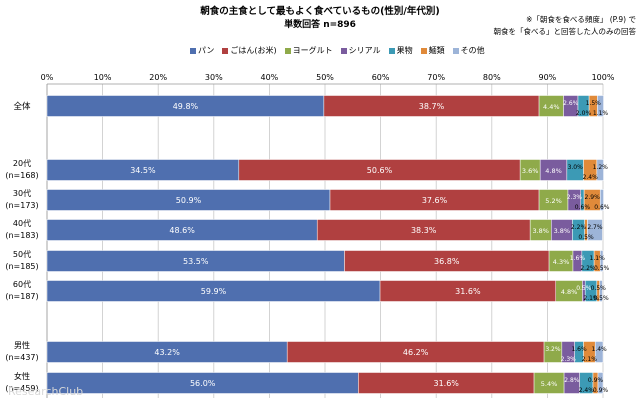  Describe the element at coordinates (22, 254) in the screenshot. I see `category-label: 50代` at that location.